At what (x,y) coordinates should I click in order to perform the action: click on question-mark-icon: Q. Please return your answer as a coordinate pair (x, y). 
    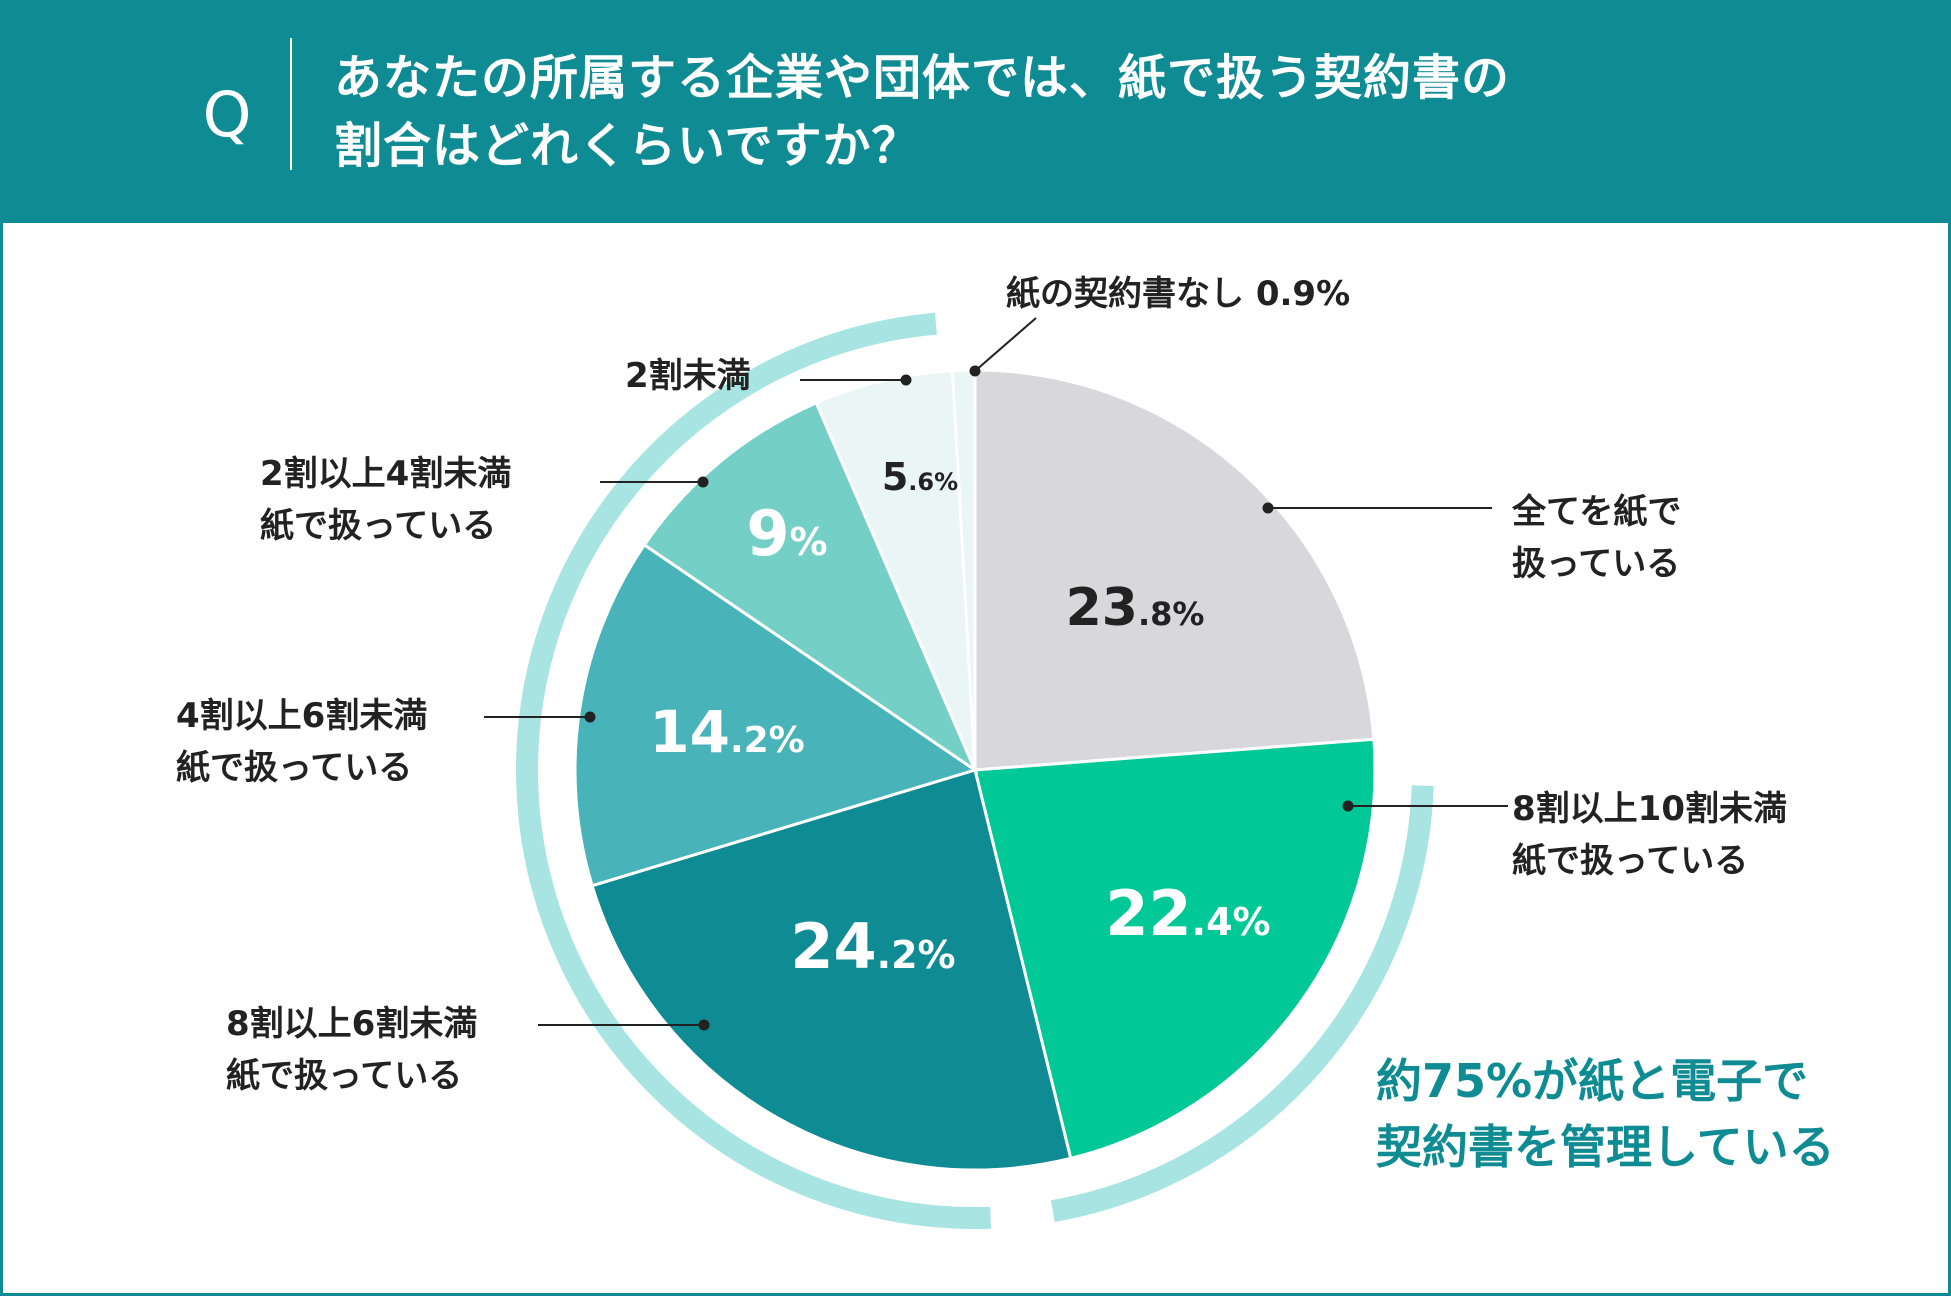
    Looking at the image, I should click on (227, 114).